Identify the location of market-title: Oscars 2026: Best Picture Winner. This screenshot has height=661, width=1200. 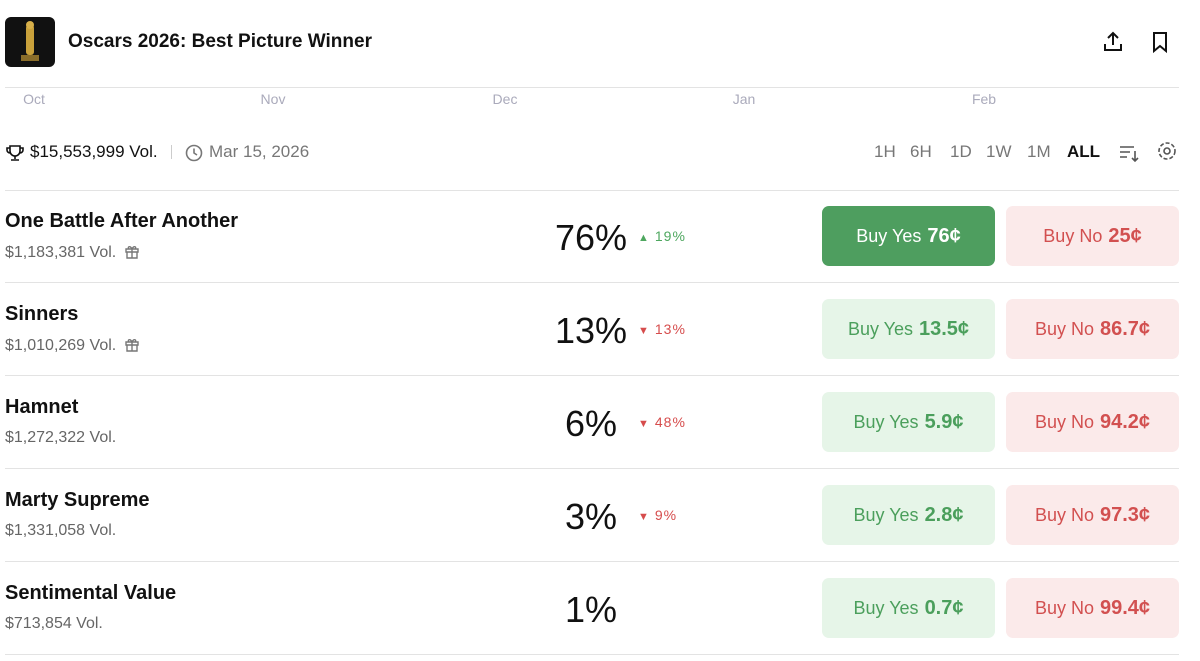
(220, 41).